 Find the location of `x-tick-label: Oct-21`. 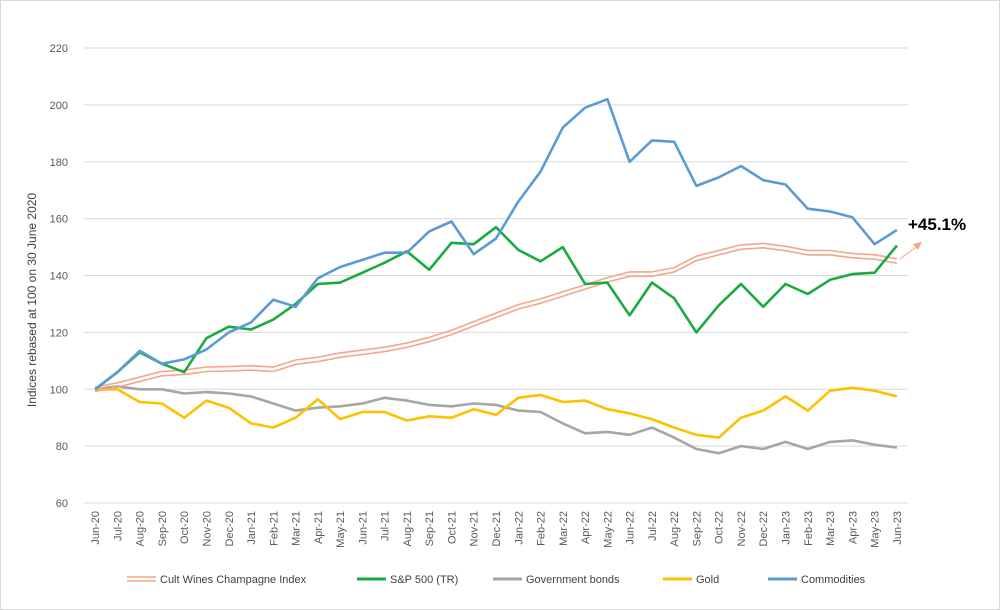

x-tick-label: Oct-21 is located at coordinates (452, 527).